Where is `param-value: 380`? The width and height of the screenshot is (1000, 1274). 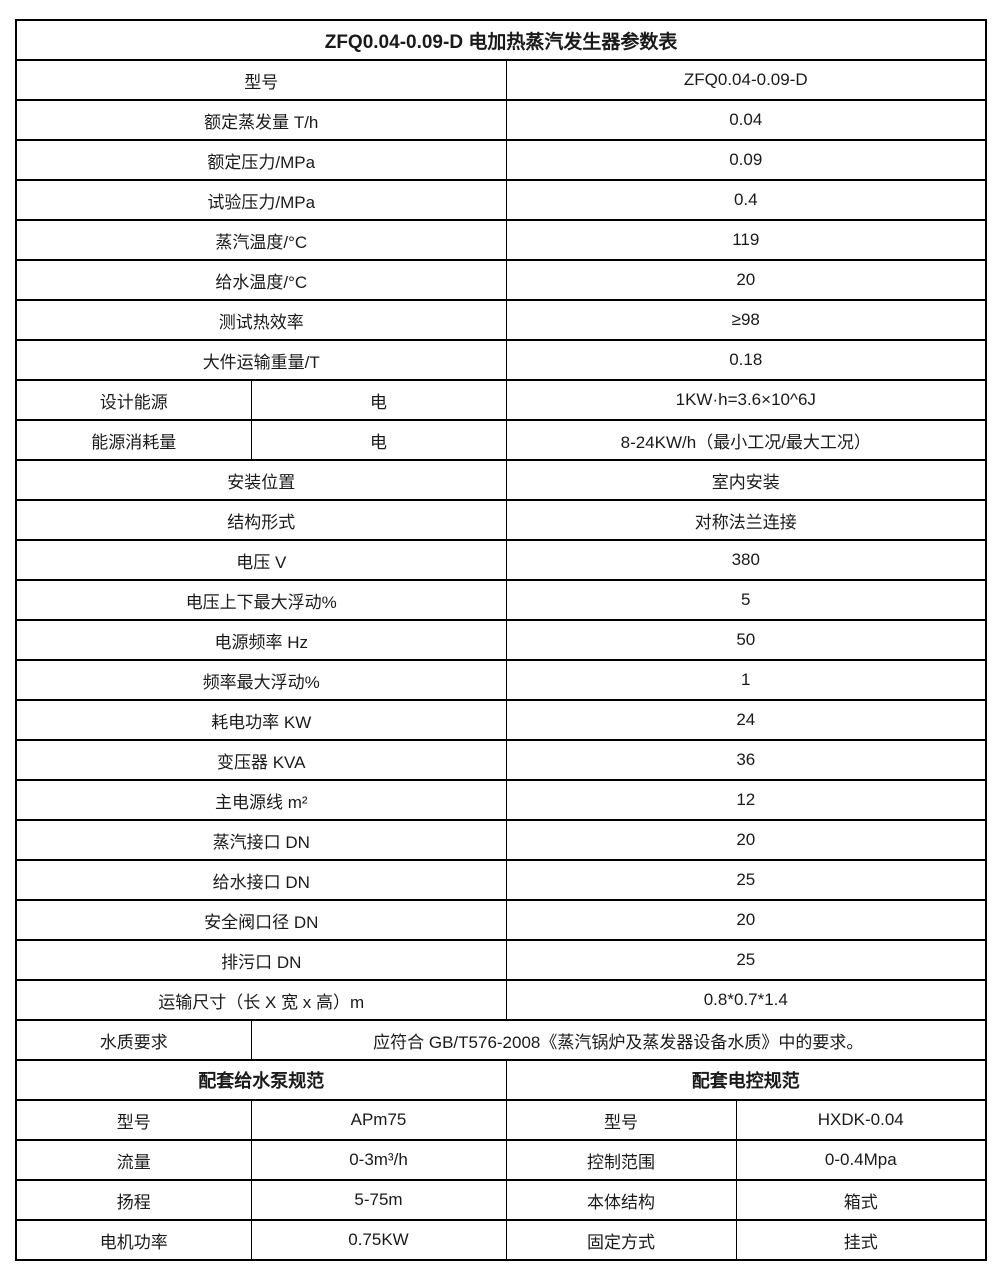
param-value: 380 is located at coordinates (746, 560).